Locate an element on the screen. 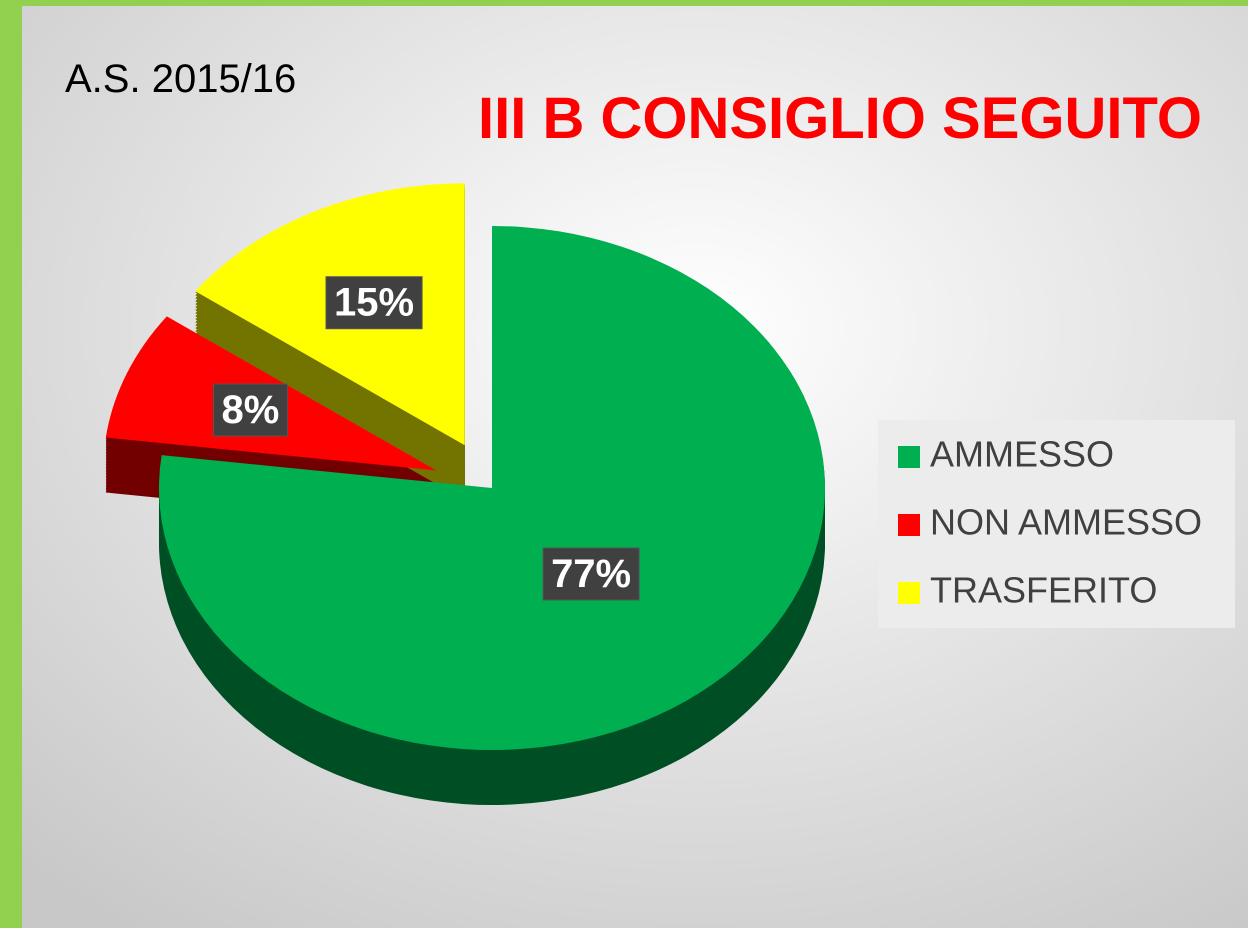 This screenshot has width=1248, height=928. legend-box is located at coordinates (1056, 524).